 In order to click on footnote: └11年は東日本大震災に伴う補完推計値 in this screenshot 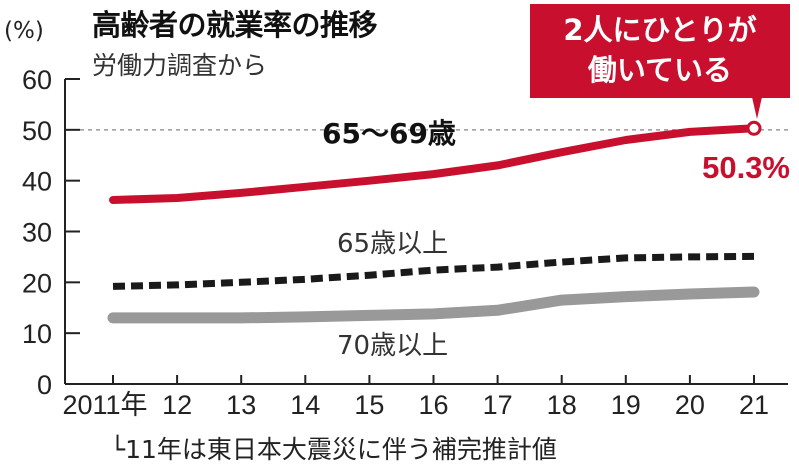, I will do `click(333, 448)`.